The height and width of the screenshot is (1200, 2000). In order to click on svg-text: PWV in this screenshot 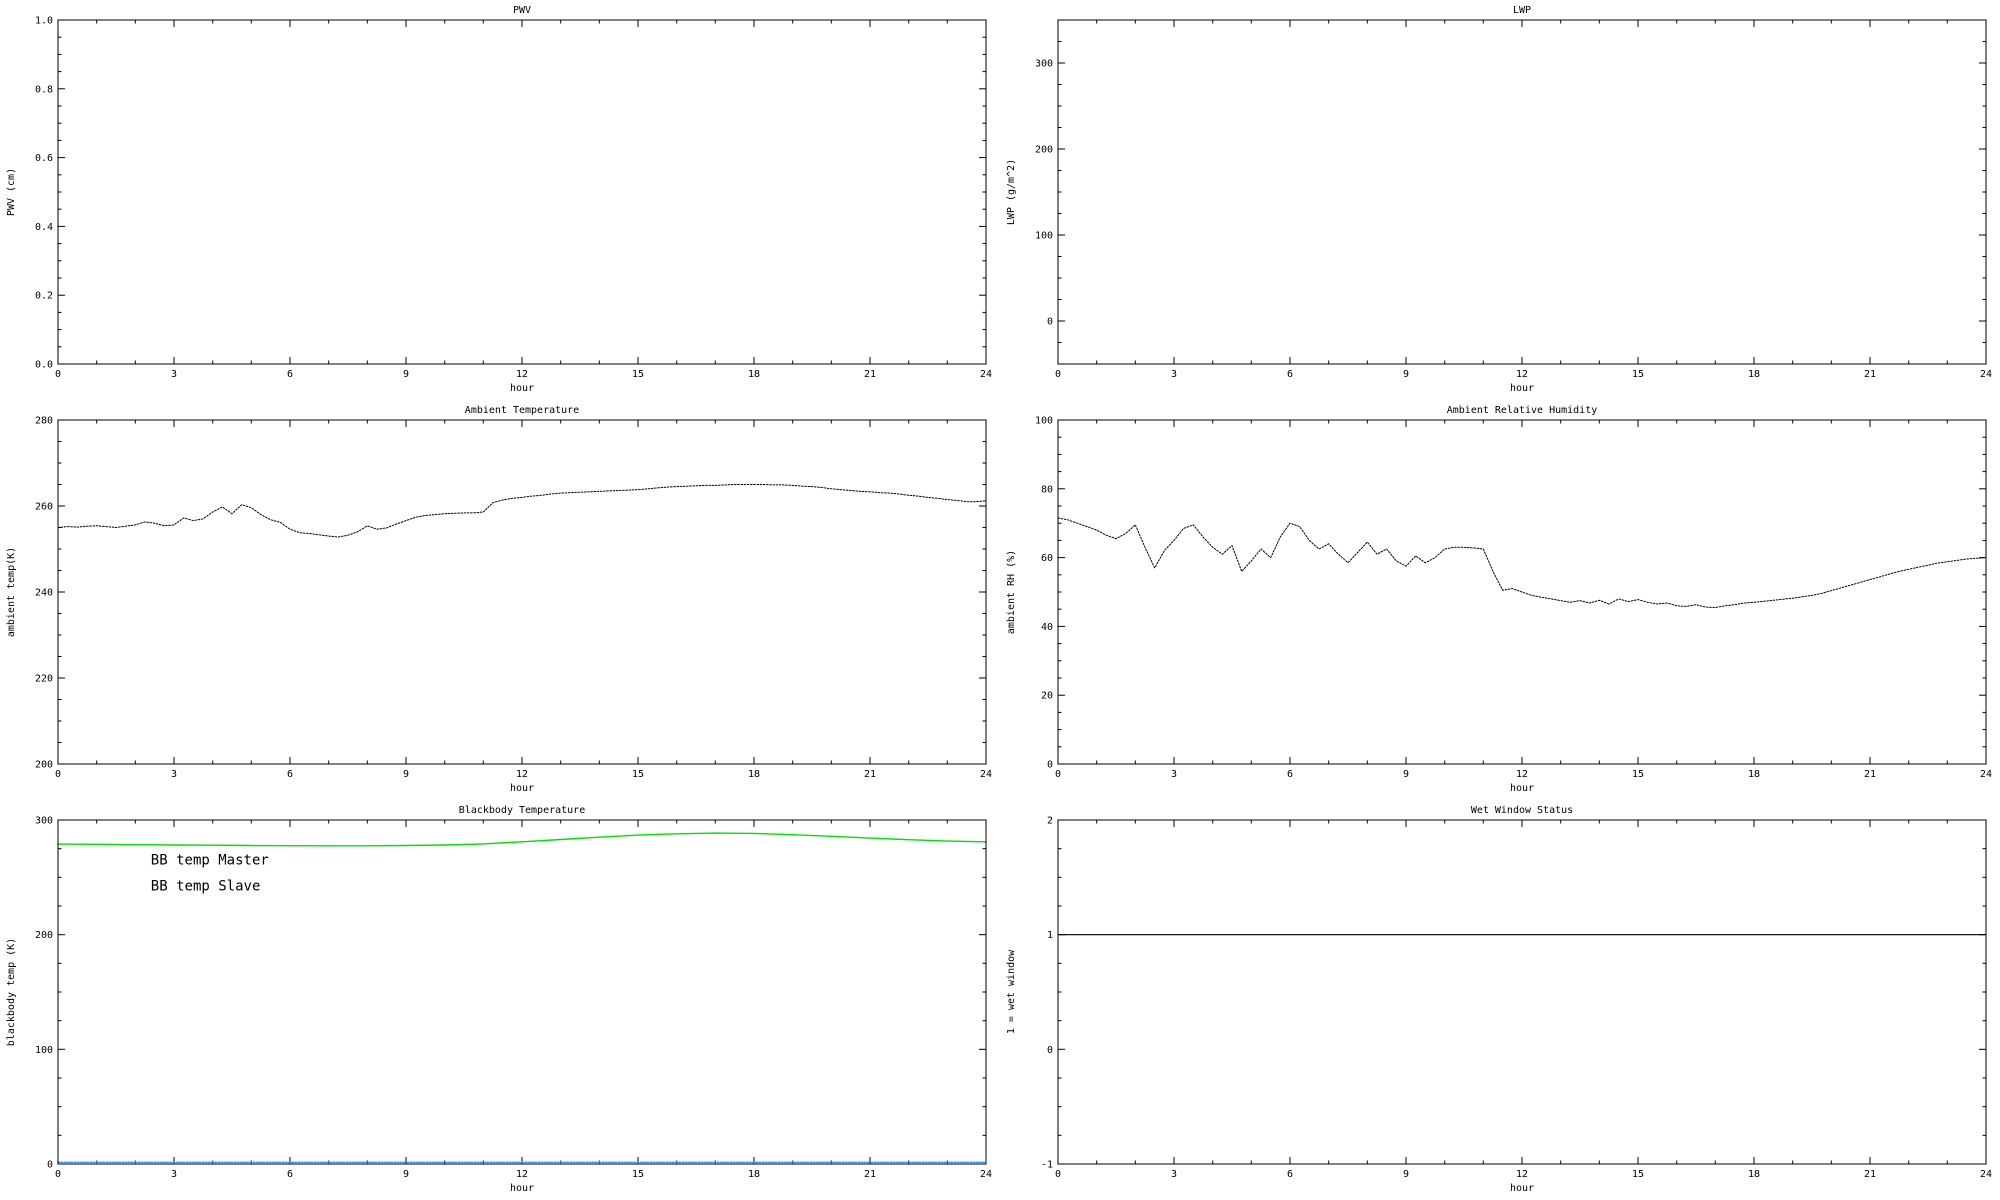, I will do `click(522, 10)`.